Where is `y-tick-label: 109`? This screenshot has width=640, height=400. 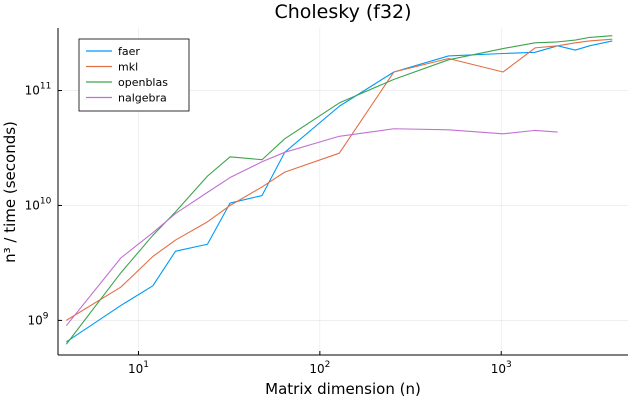 y-tick-label: 109 is located at coordinates (37, 319).